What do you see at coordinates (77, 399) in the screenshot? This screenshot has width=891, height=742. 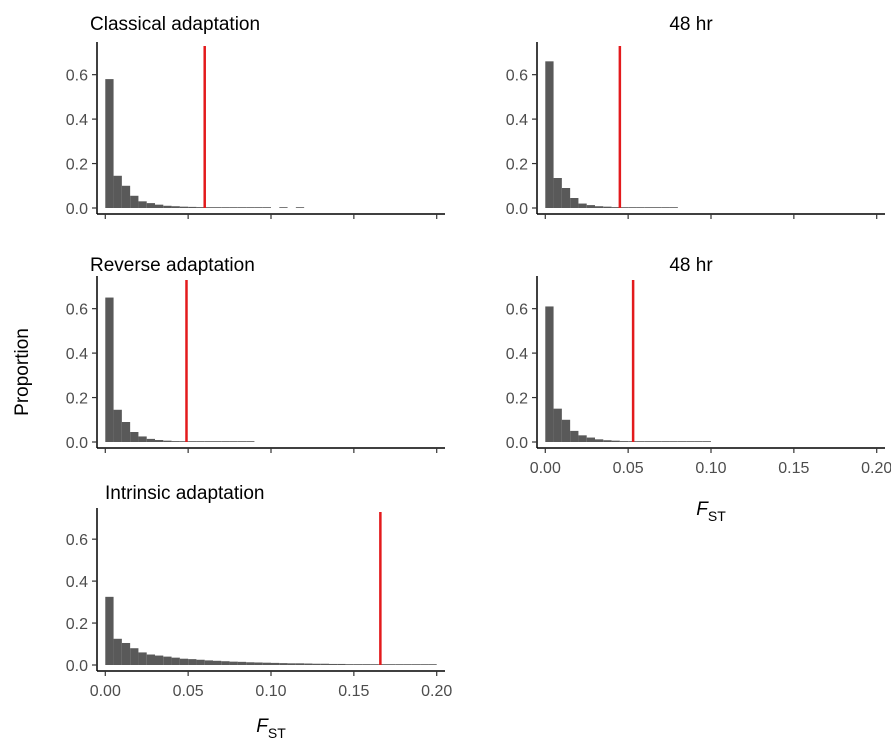 I see `panel-3-y-tick-label: 0.2` at bounding box center [77, 399].